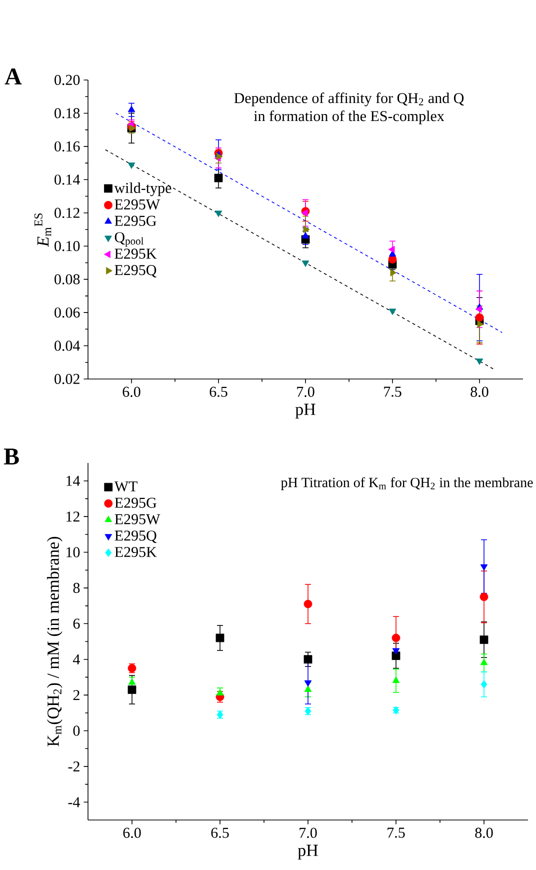  Describe the element at coordinates (67, 179) in the screenshot. I see `y-tick-label: 0.14` at that location.